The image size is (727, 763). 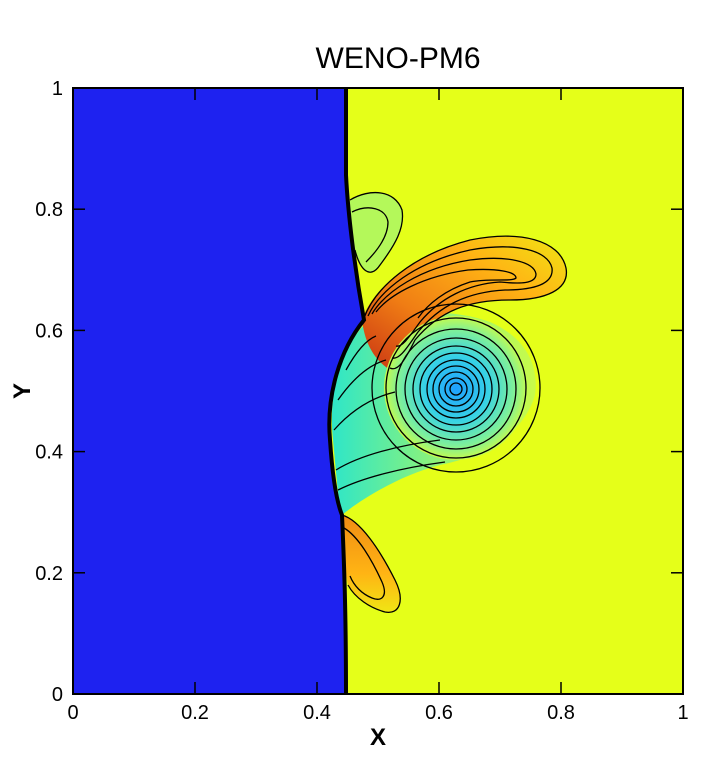 What do you see at coordinates (49, 453) in the screenshot?
I see `y-tick-label: 0.4` at bounding box center [49, 453].